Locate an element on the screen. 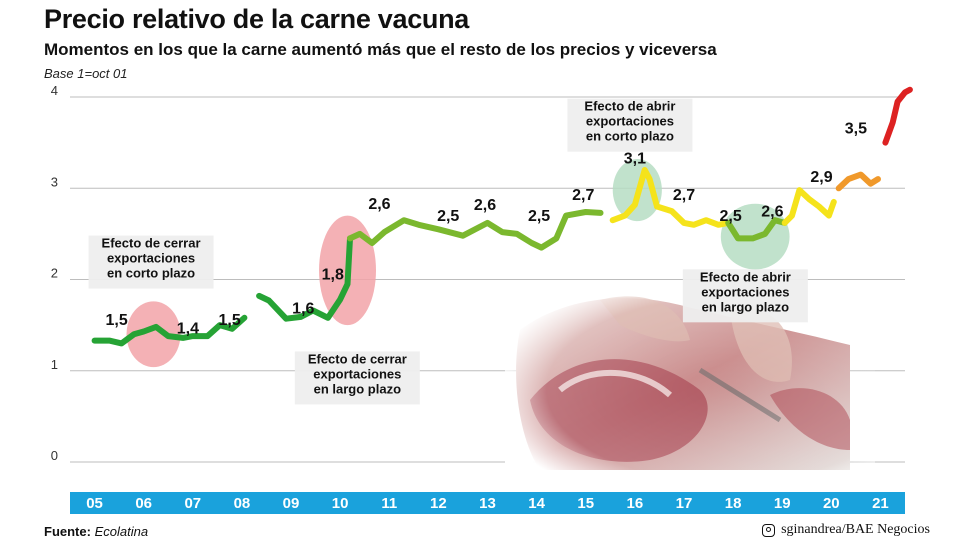 This screenshot has height=546, width=970. x-tick-label: 13 is located at coordinates (487, 503).